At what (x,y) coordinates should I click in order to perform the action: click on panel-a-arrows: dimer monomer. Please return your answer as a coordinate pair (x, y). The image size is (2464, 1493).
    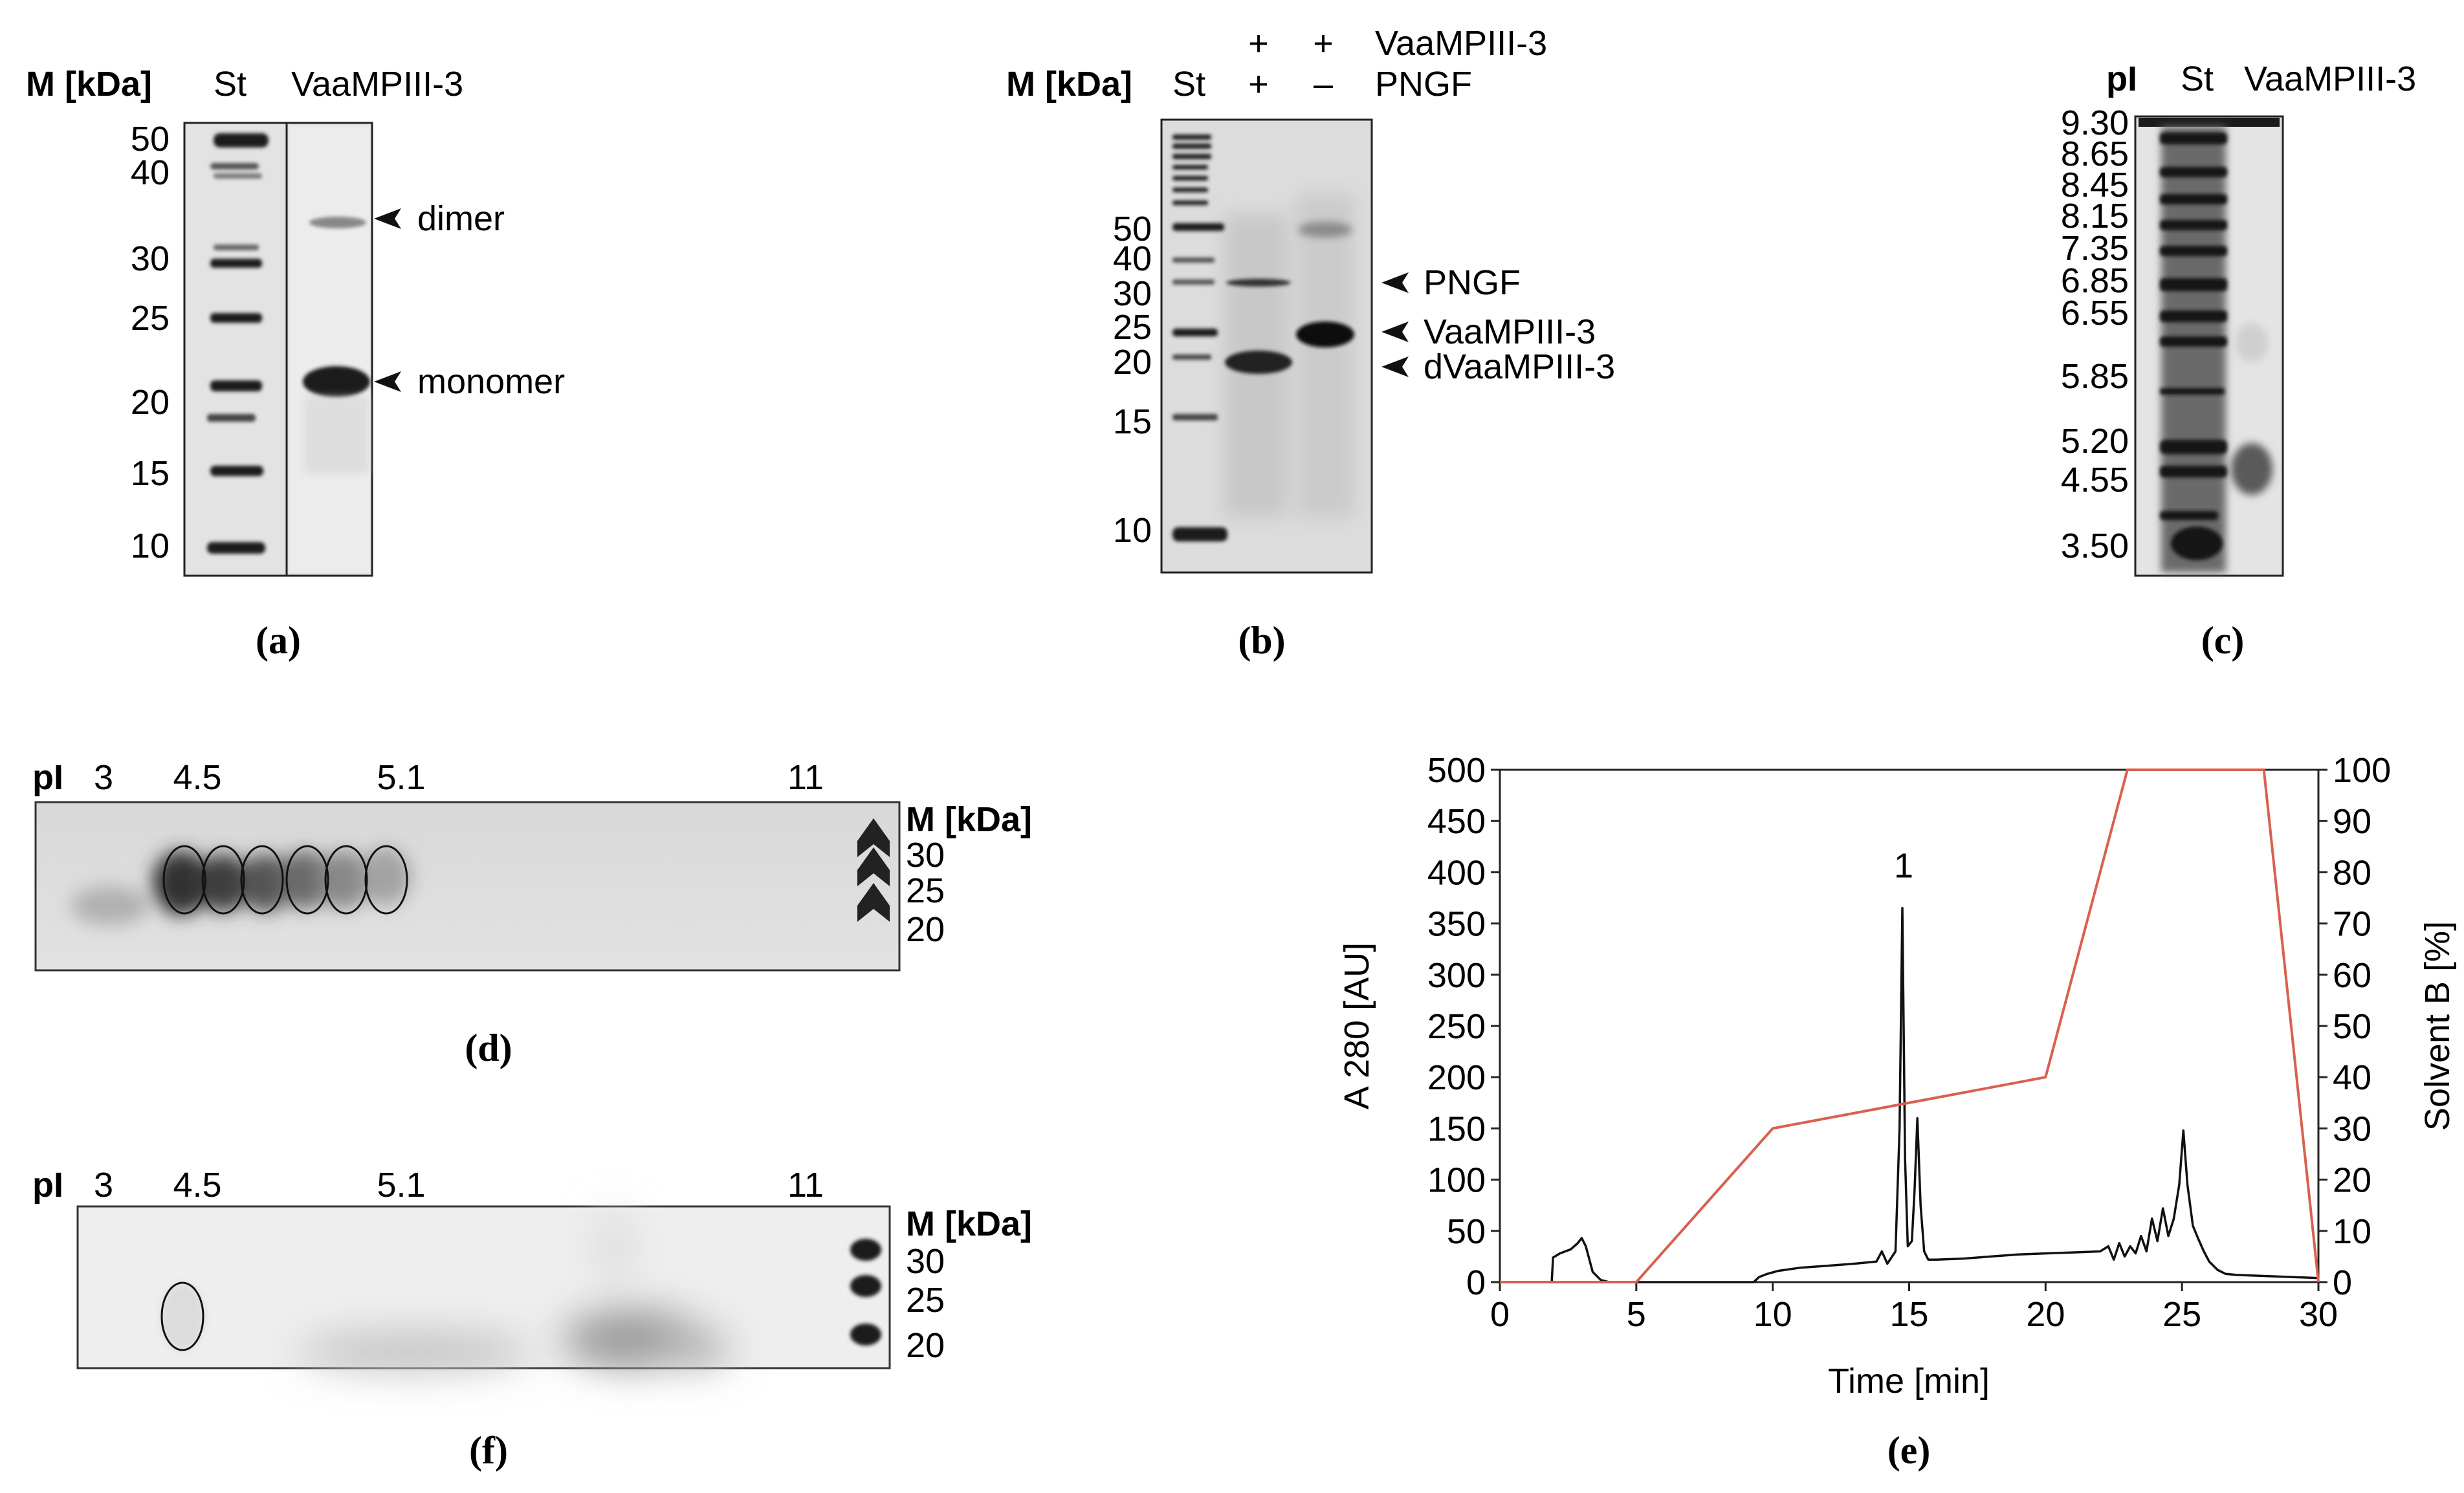
    Looking at the image, I should click on (470, 300).